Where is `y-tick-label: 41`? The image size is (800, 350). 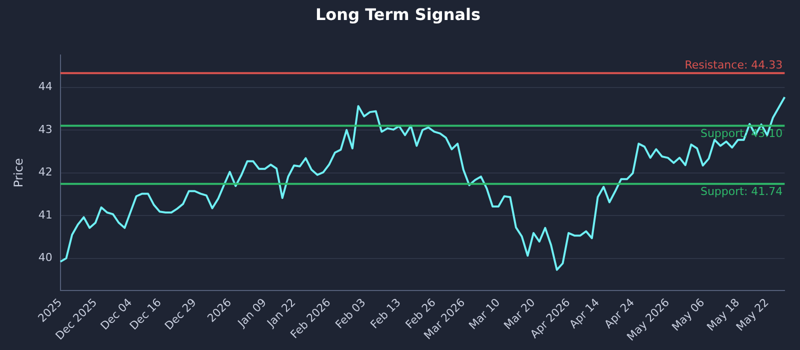
y-tick-label: 41 is located at coordinates (45, 215).